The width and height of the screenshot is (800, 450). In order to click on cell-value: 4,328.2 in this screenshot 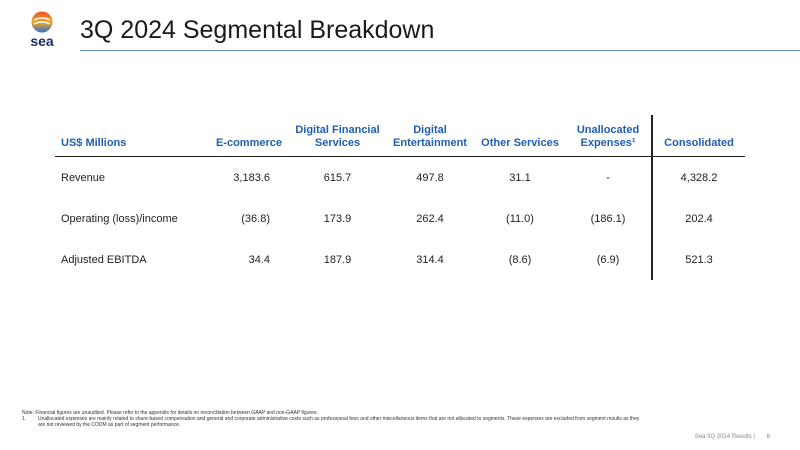, I will do `click(698, 177)`.